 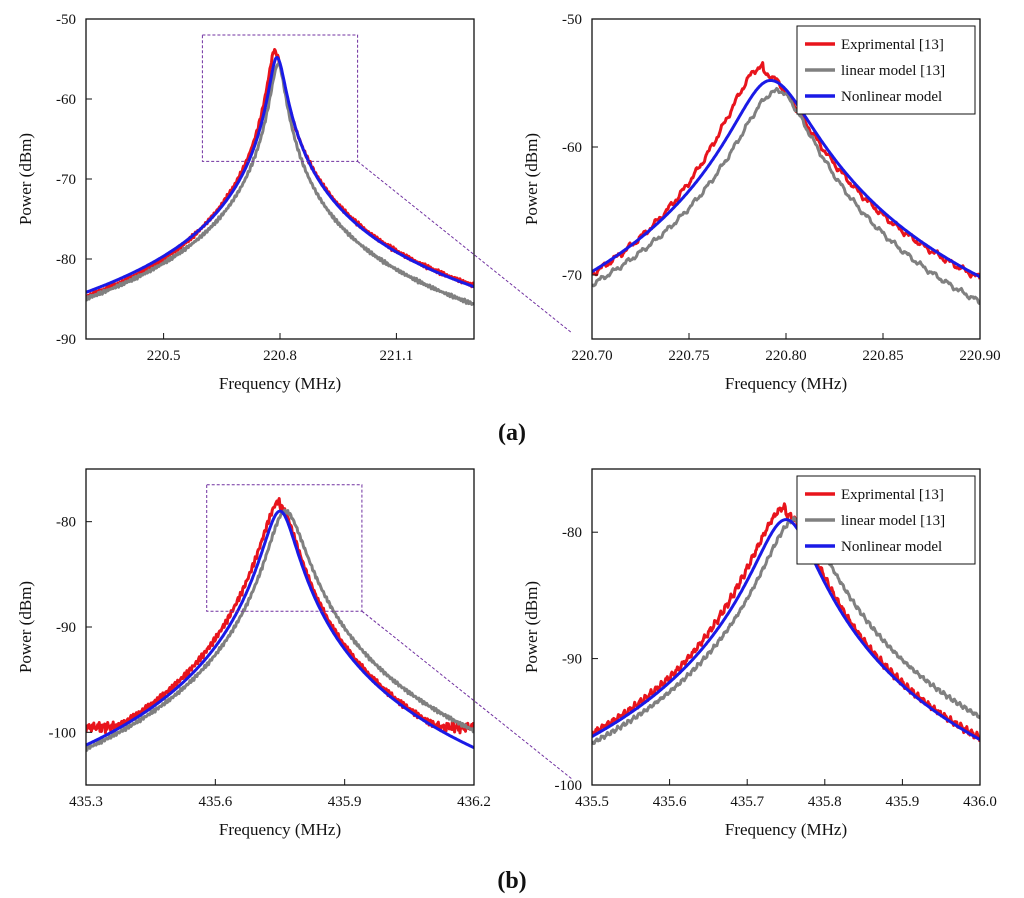 I want to click on x-tick-label: 436.2, so click(x=474, y=802).